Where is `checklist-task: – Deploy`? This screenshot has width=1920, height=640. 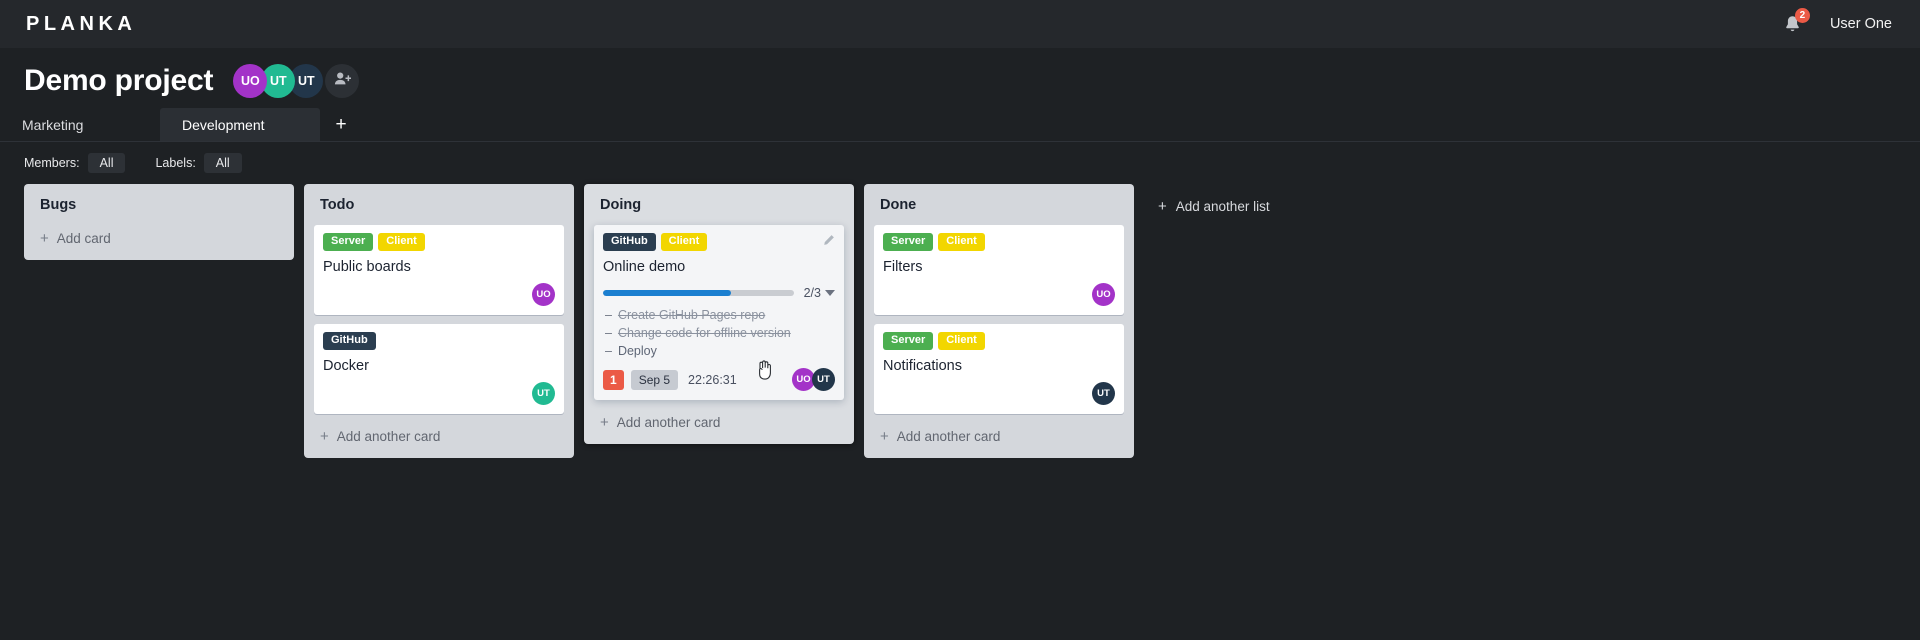
checklist-task: – Deploy is located at coordinates (719, 351).